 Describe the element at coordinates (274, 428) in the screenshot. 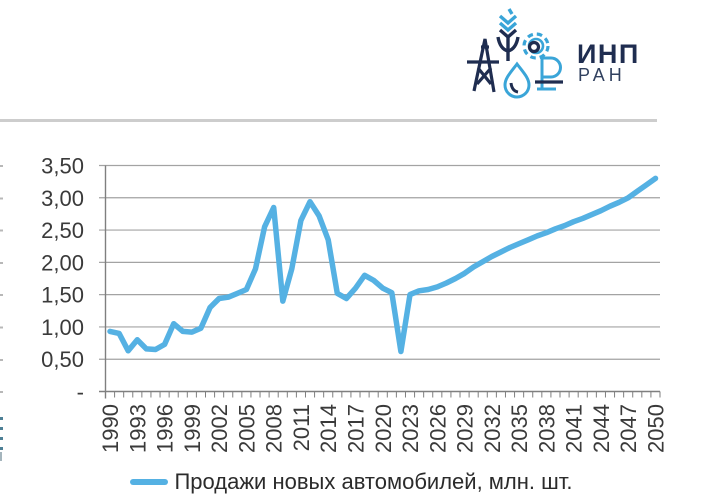

I see `x-axis-tick-label: 2008` at that location.